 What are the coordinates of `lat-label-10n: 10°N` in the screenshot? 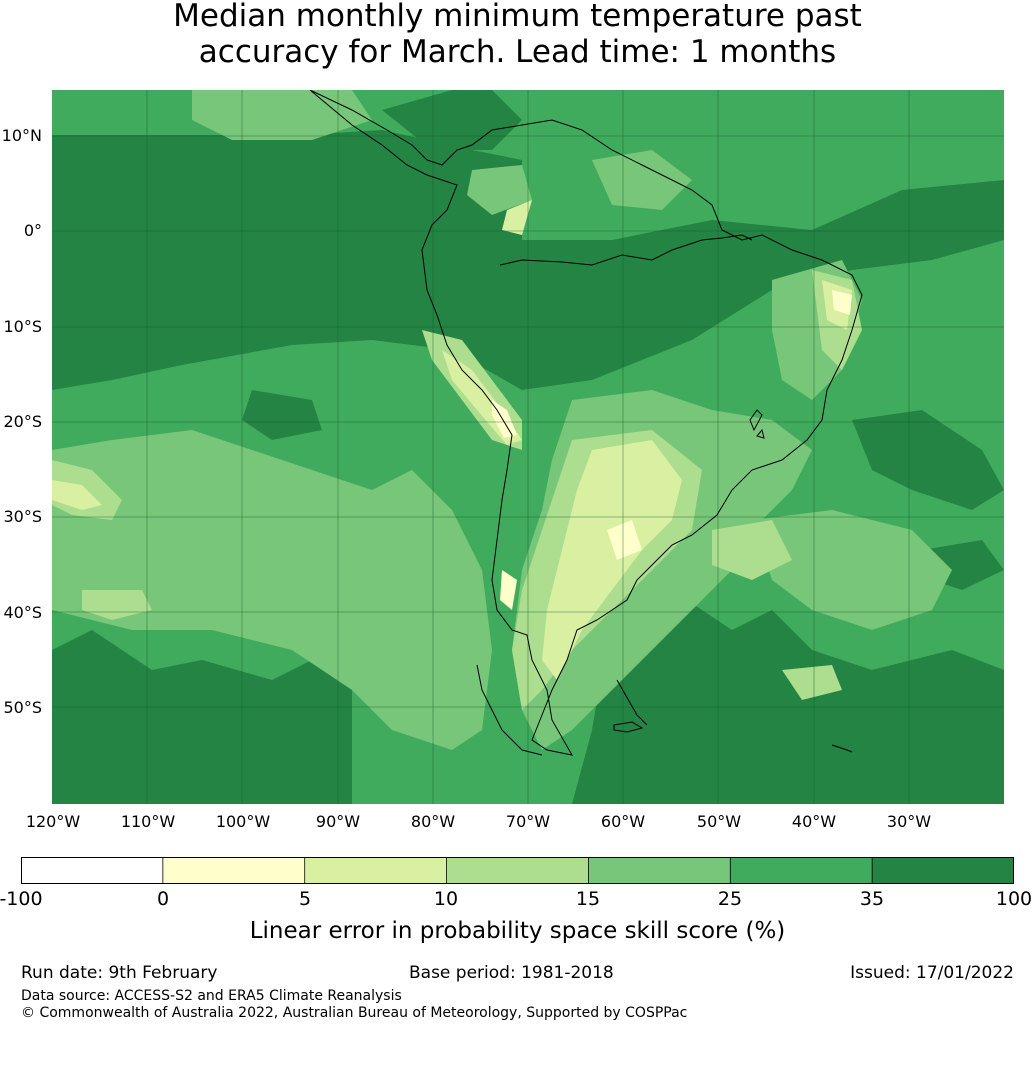 It's located at (21, 135).